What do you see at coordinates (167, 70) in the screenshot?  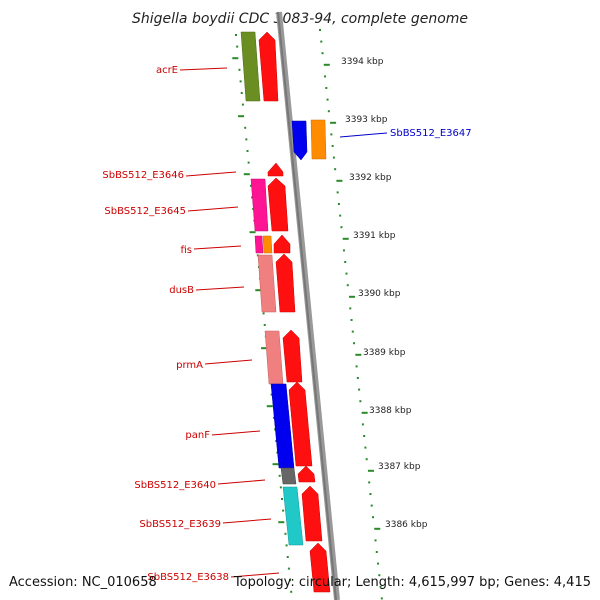 I see `gene-label-acre: acrE` at bounding box center [167, 70].